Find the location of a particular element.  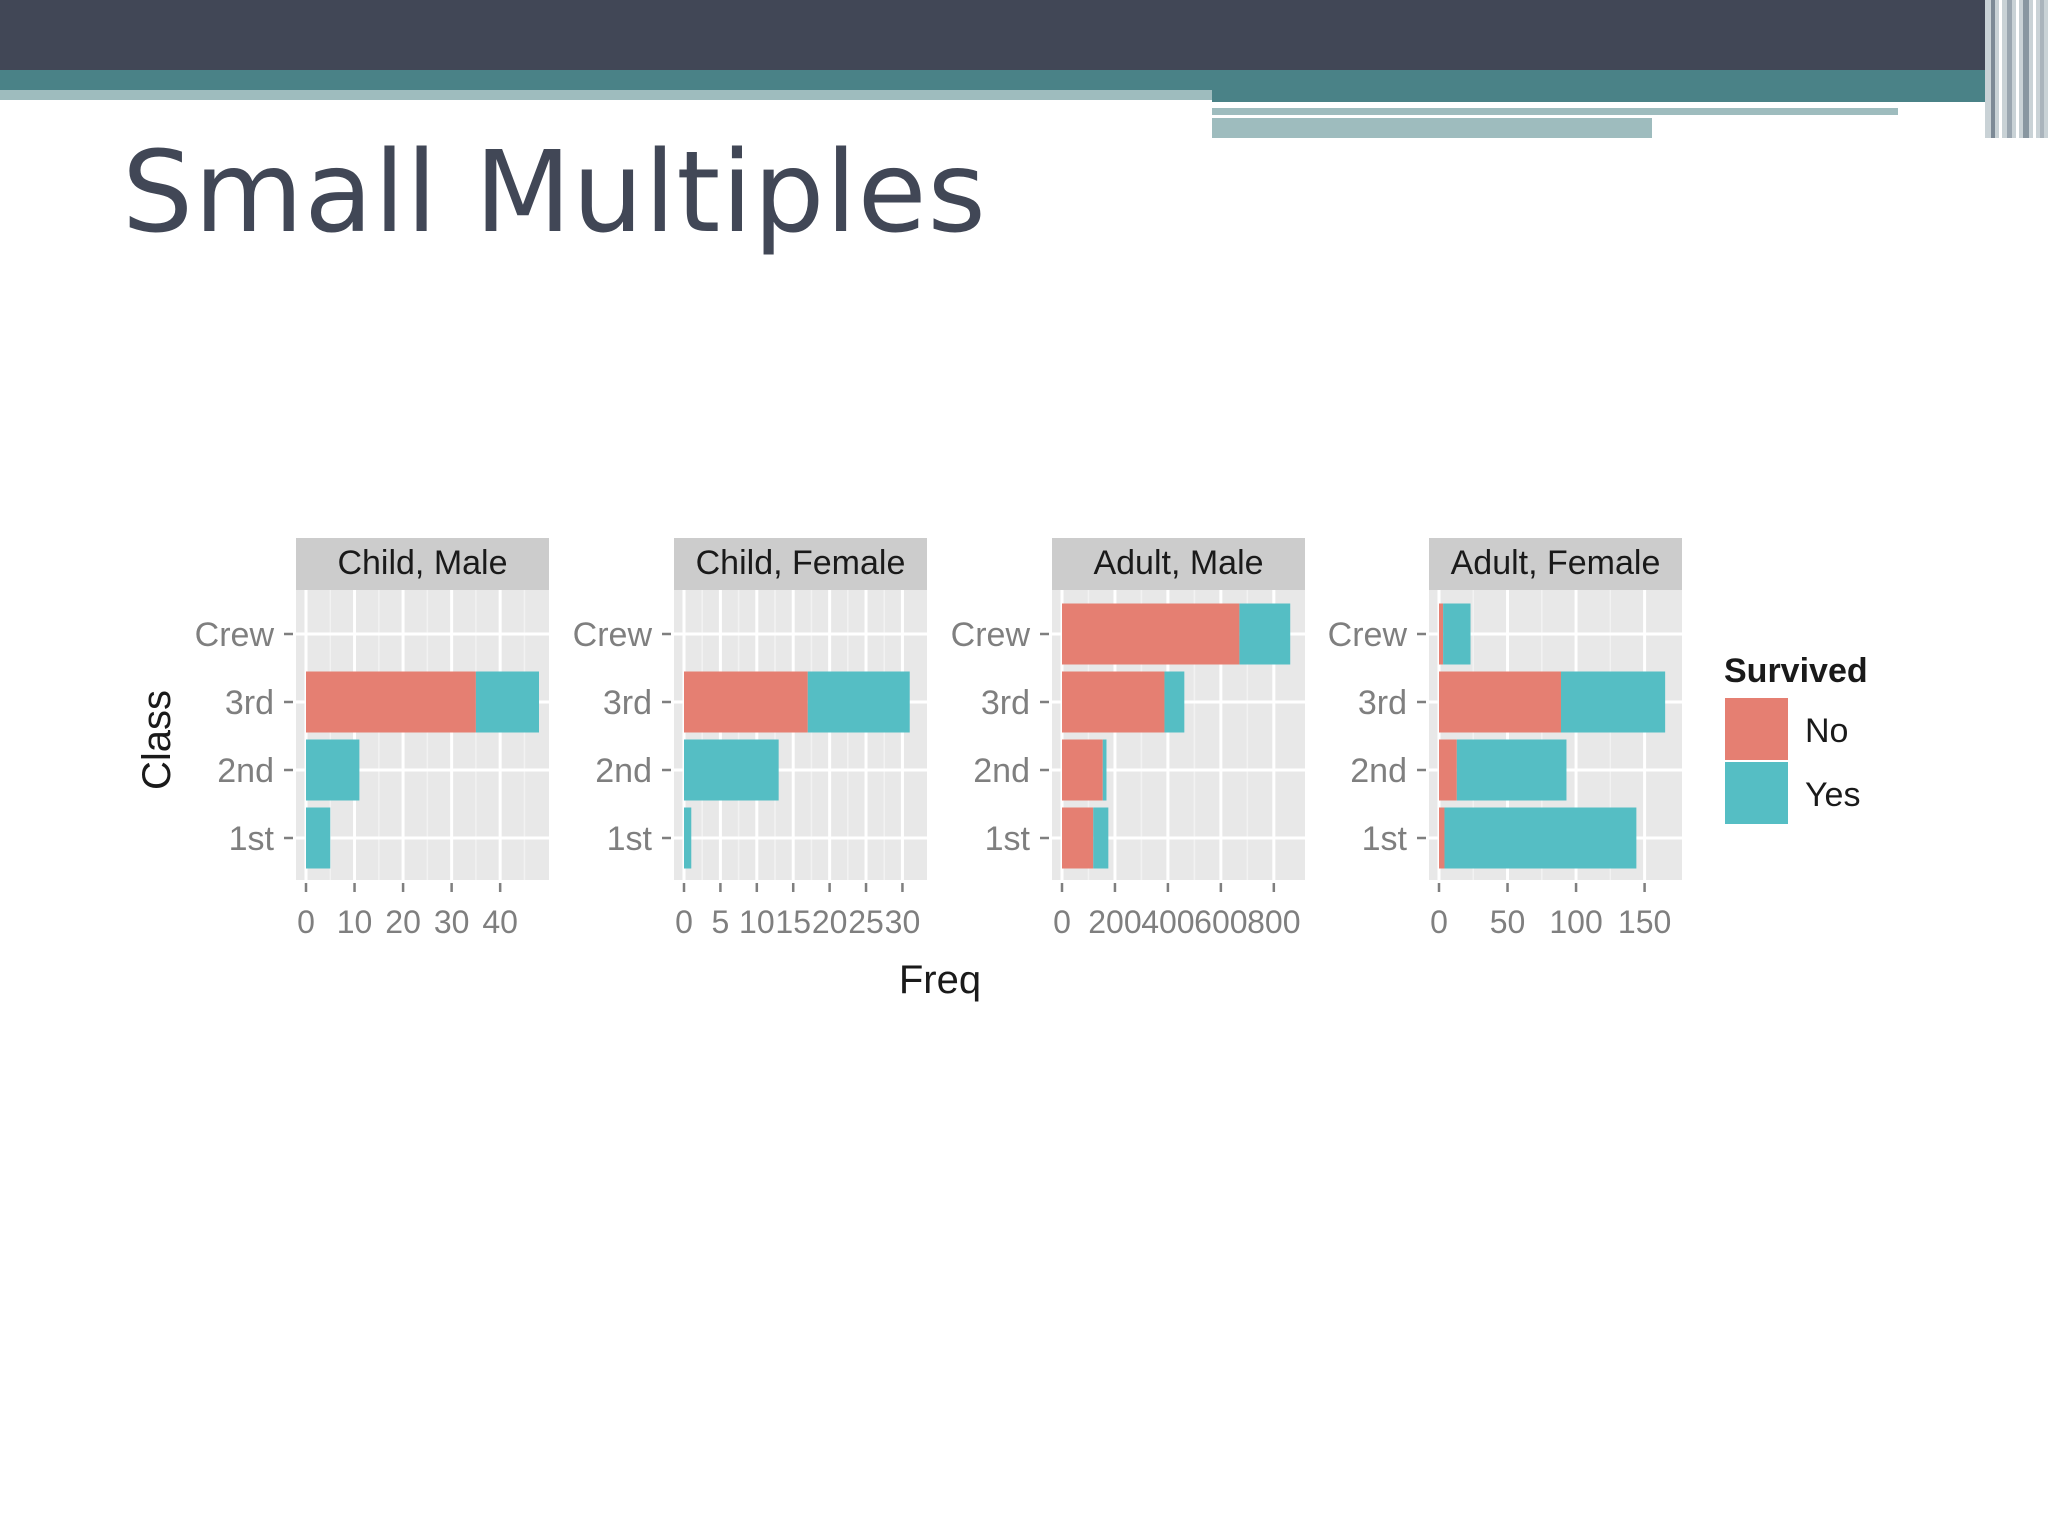

header-accent-light-stripe is located at coordinates (606, 95).